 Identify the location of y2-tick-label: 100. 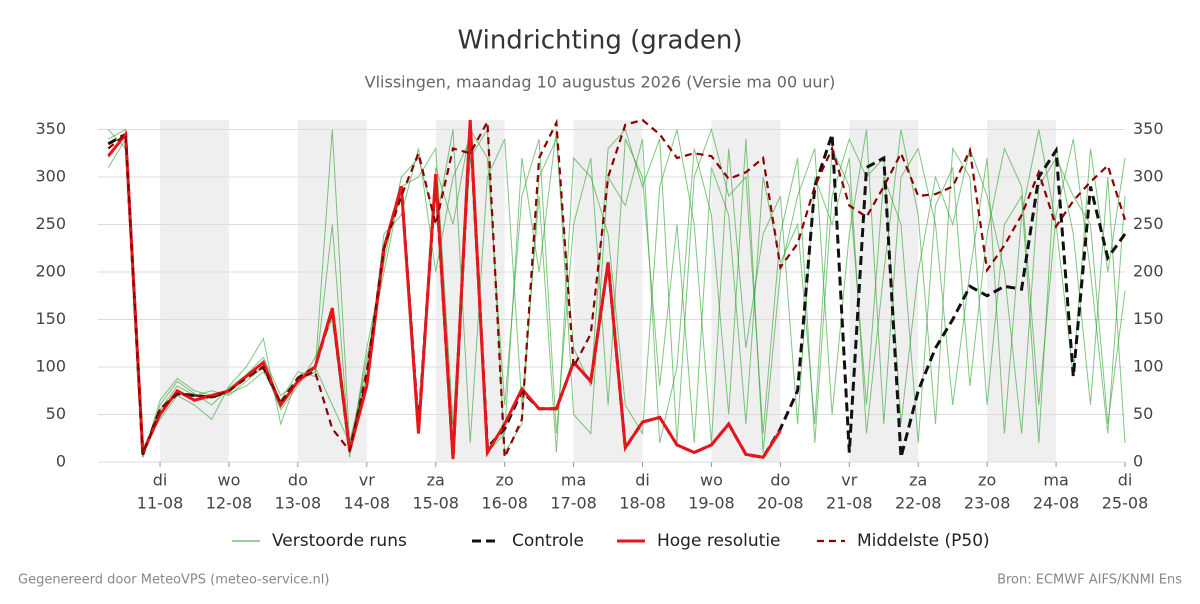
(1148, 366).